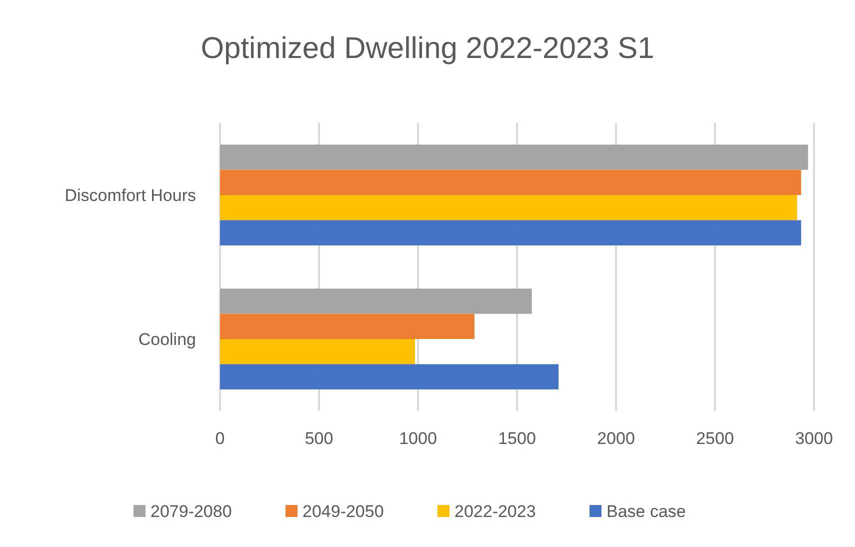  Describe the element at coordinates (715, 438) in the screenshot. I see `x-tick-label: 2500` at that location.